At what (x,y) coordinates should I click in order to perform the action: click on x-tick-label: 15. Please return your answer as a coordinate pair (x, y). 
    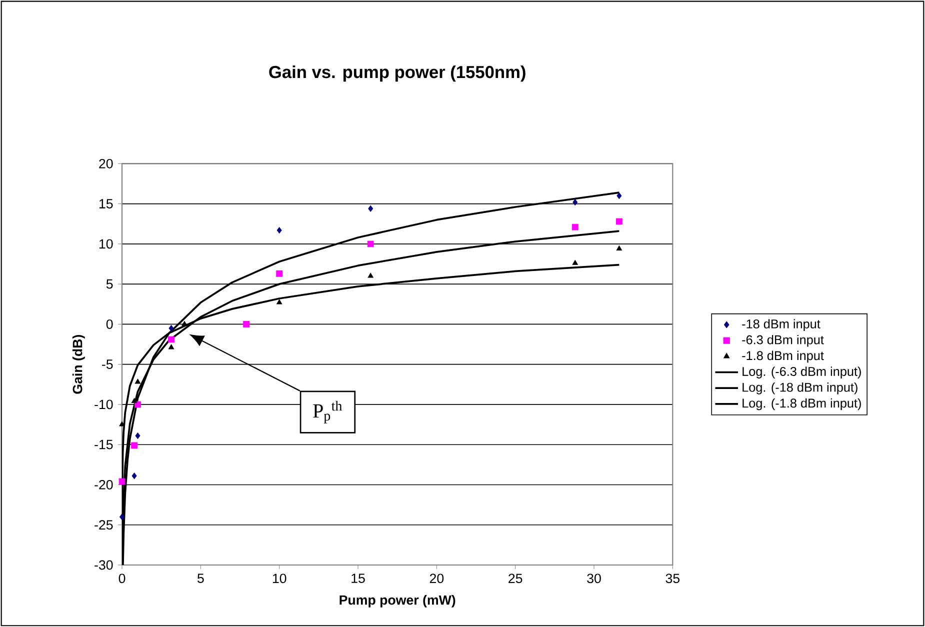
    Looking at the image, I should click on (358, 578).